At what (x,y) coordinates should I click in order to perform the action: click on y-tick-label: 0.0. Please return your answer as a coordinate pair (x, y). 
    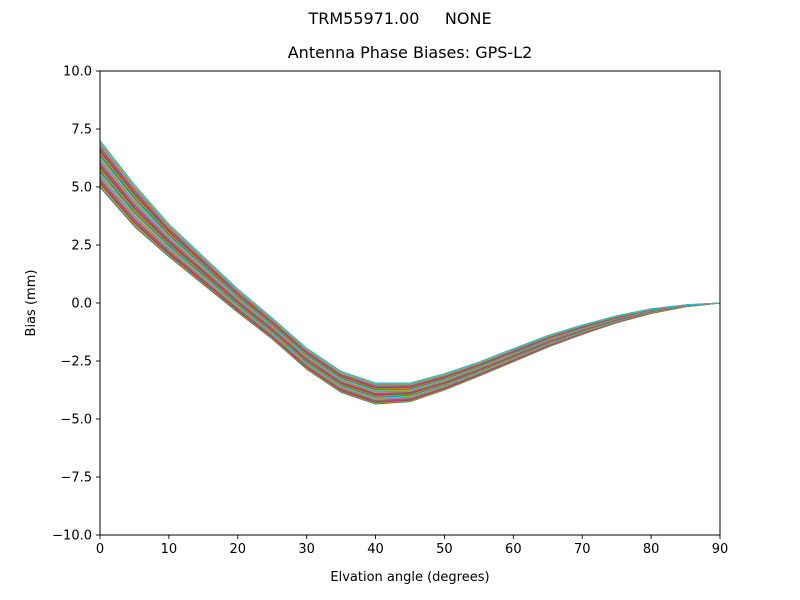
    Looking at the image, I should click on (81, 304).